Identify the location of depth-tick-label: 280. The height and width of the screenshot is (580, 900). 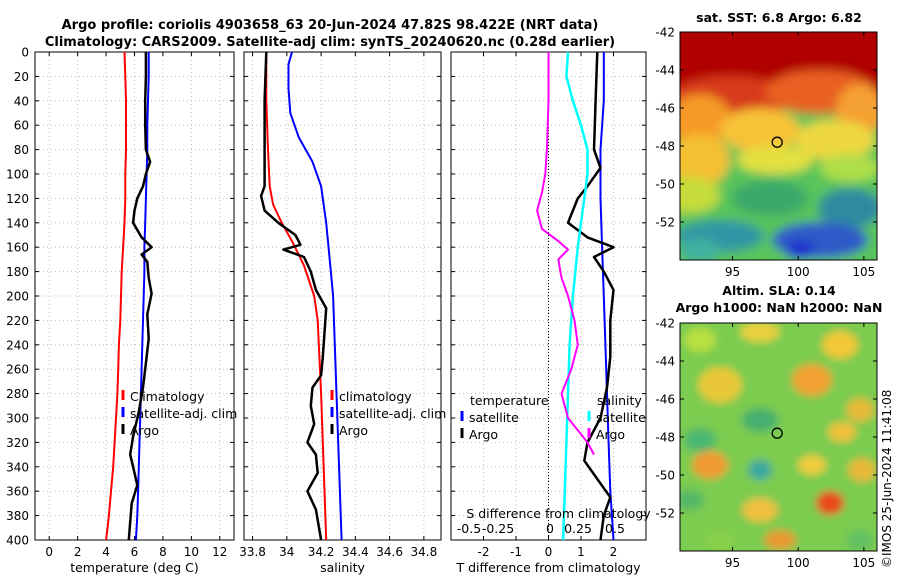
(17, 394).